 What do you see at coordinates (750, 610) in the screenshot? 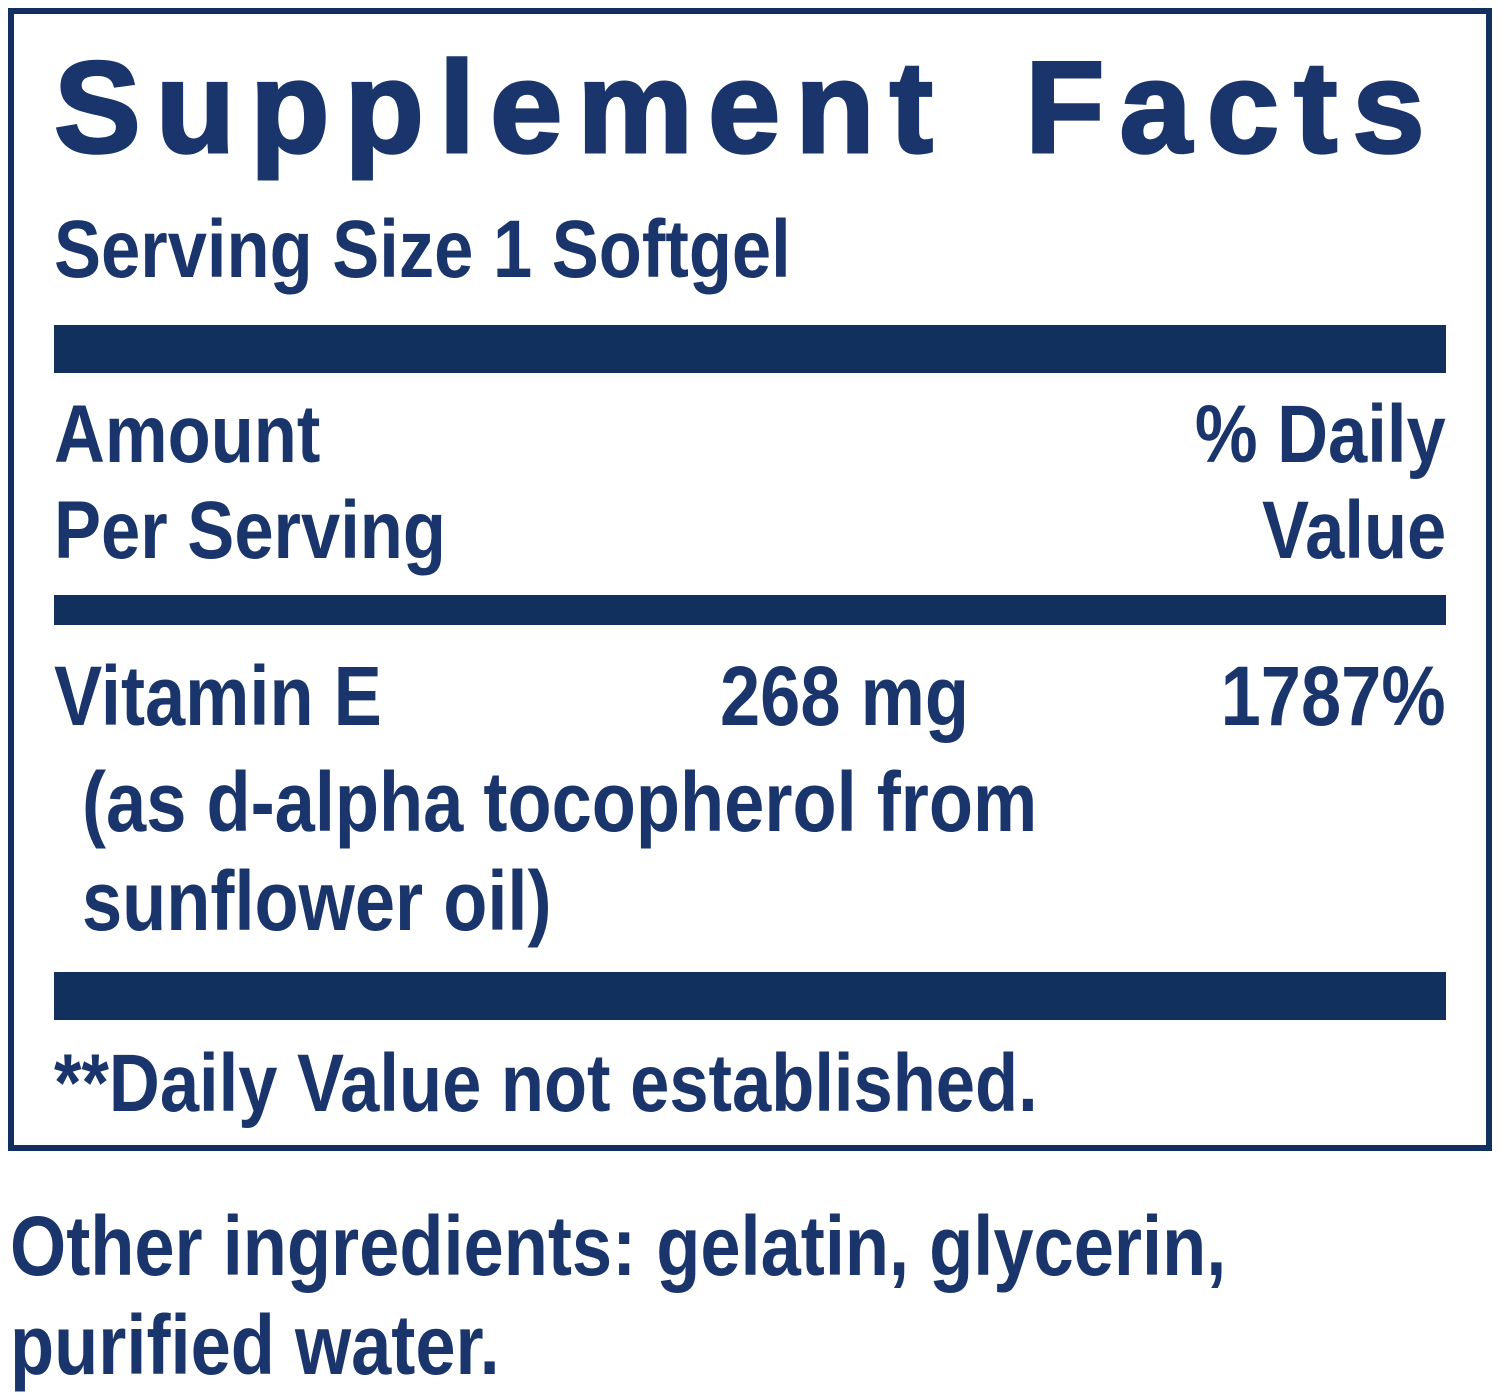
I see `divider-bar-middle` at bounding box center [750, 610].